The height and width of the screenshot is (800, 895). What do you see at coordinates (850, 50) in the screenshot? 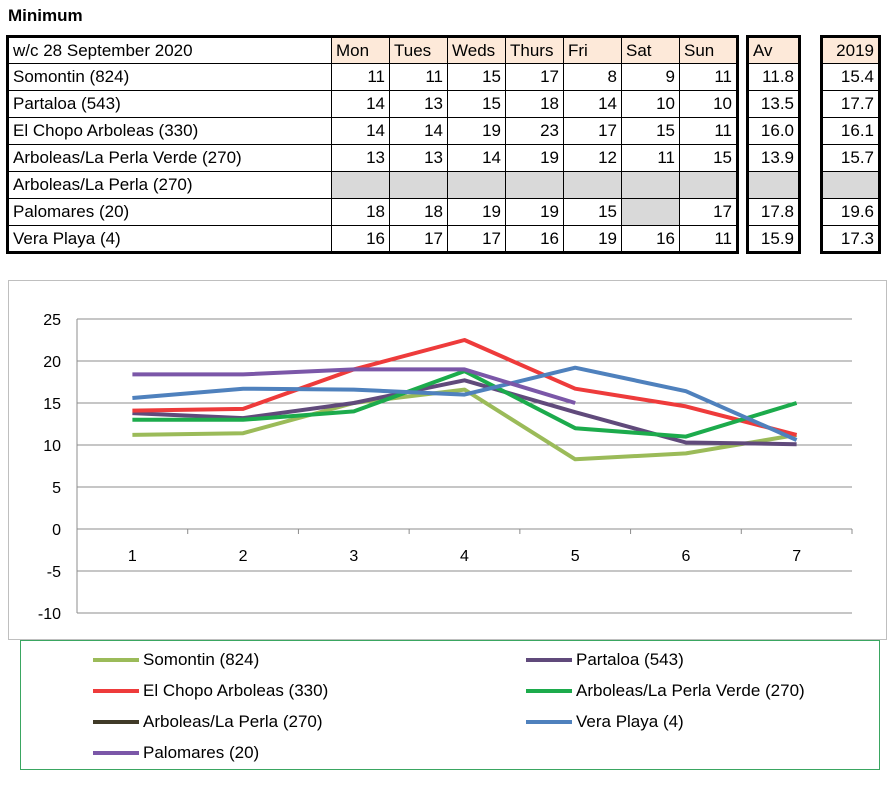
I see `header-row: 2019` at bounding box center [850, 50].